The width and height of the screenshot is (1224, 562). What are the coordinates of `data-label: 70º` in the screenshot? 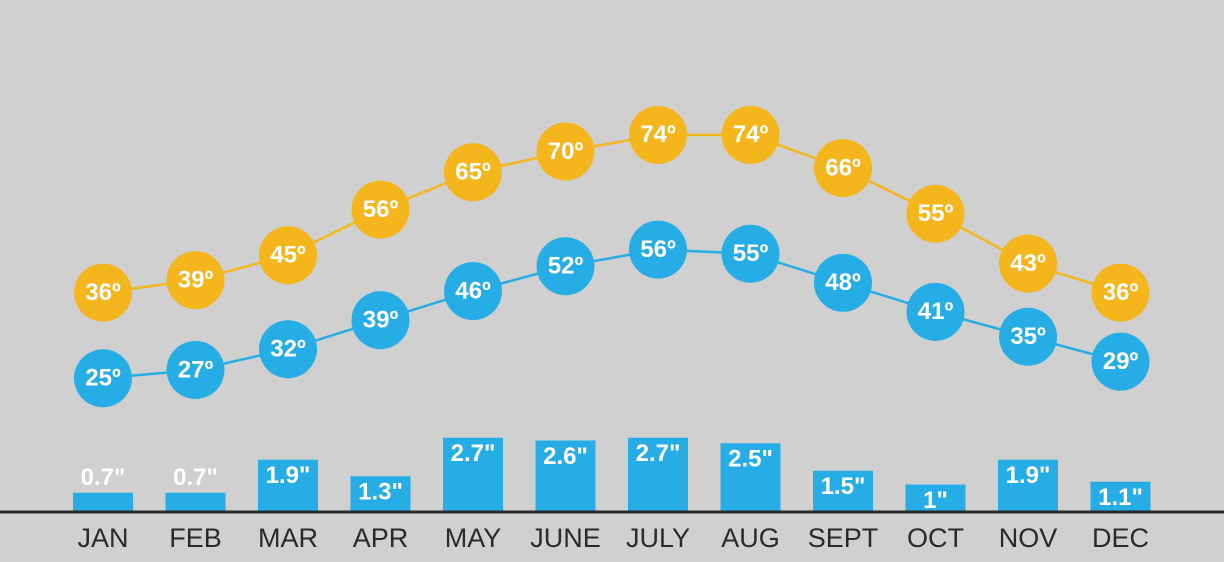 It's located at (566, 151).